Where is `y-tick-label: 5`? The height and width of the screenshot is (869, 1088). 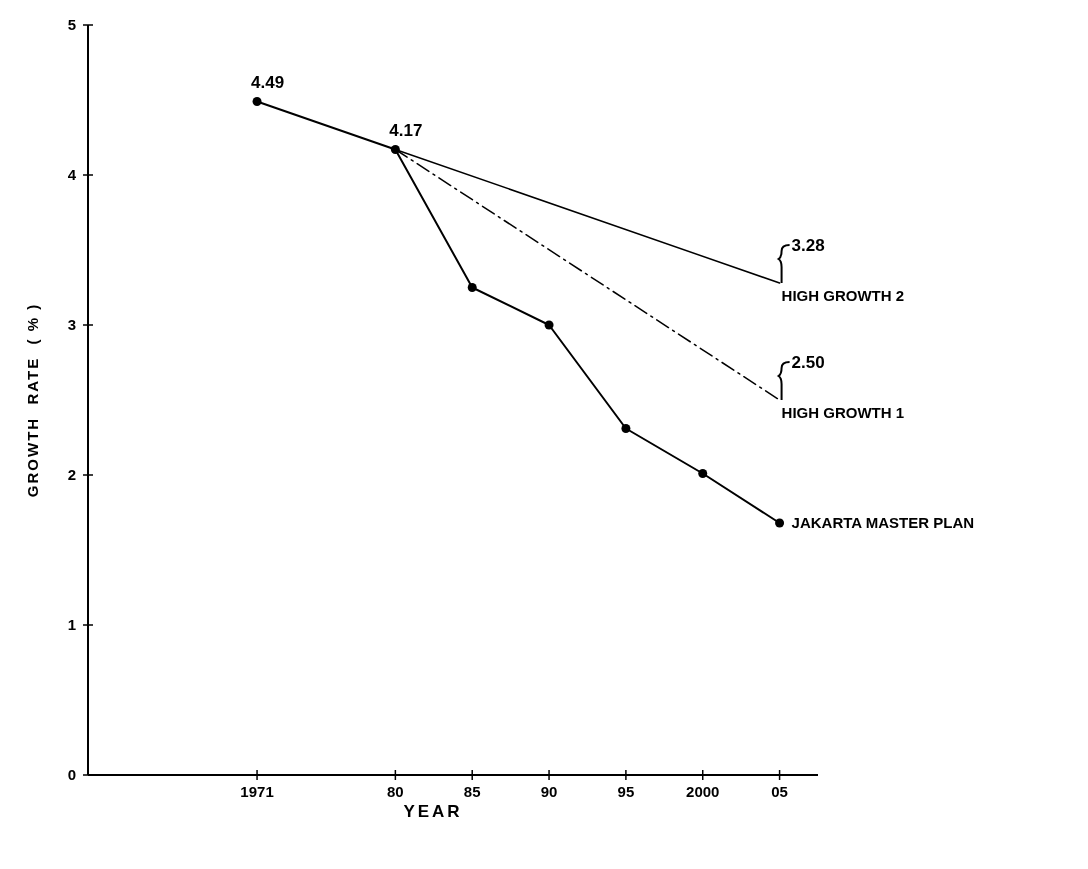 y-tick-label: 5 is located at coordinates (72, 24).